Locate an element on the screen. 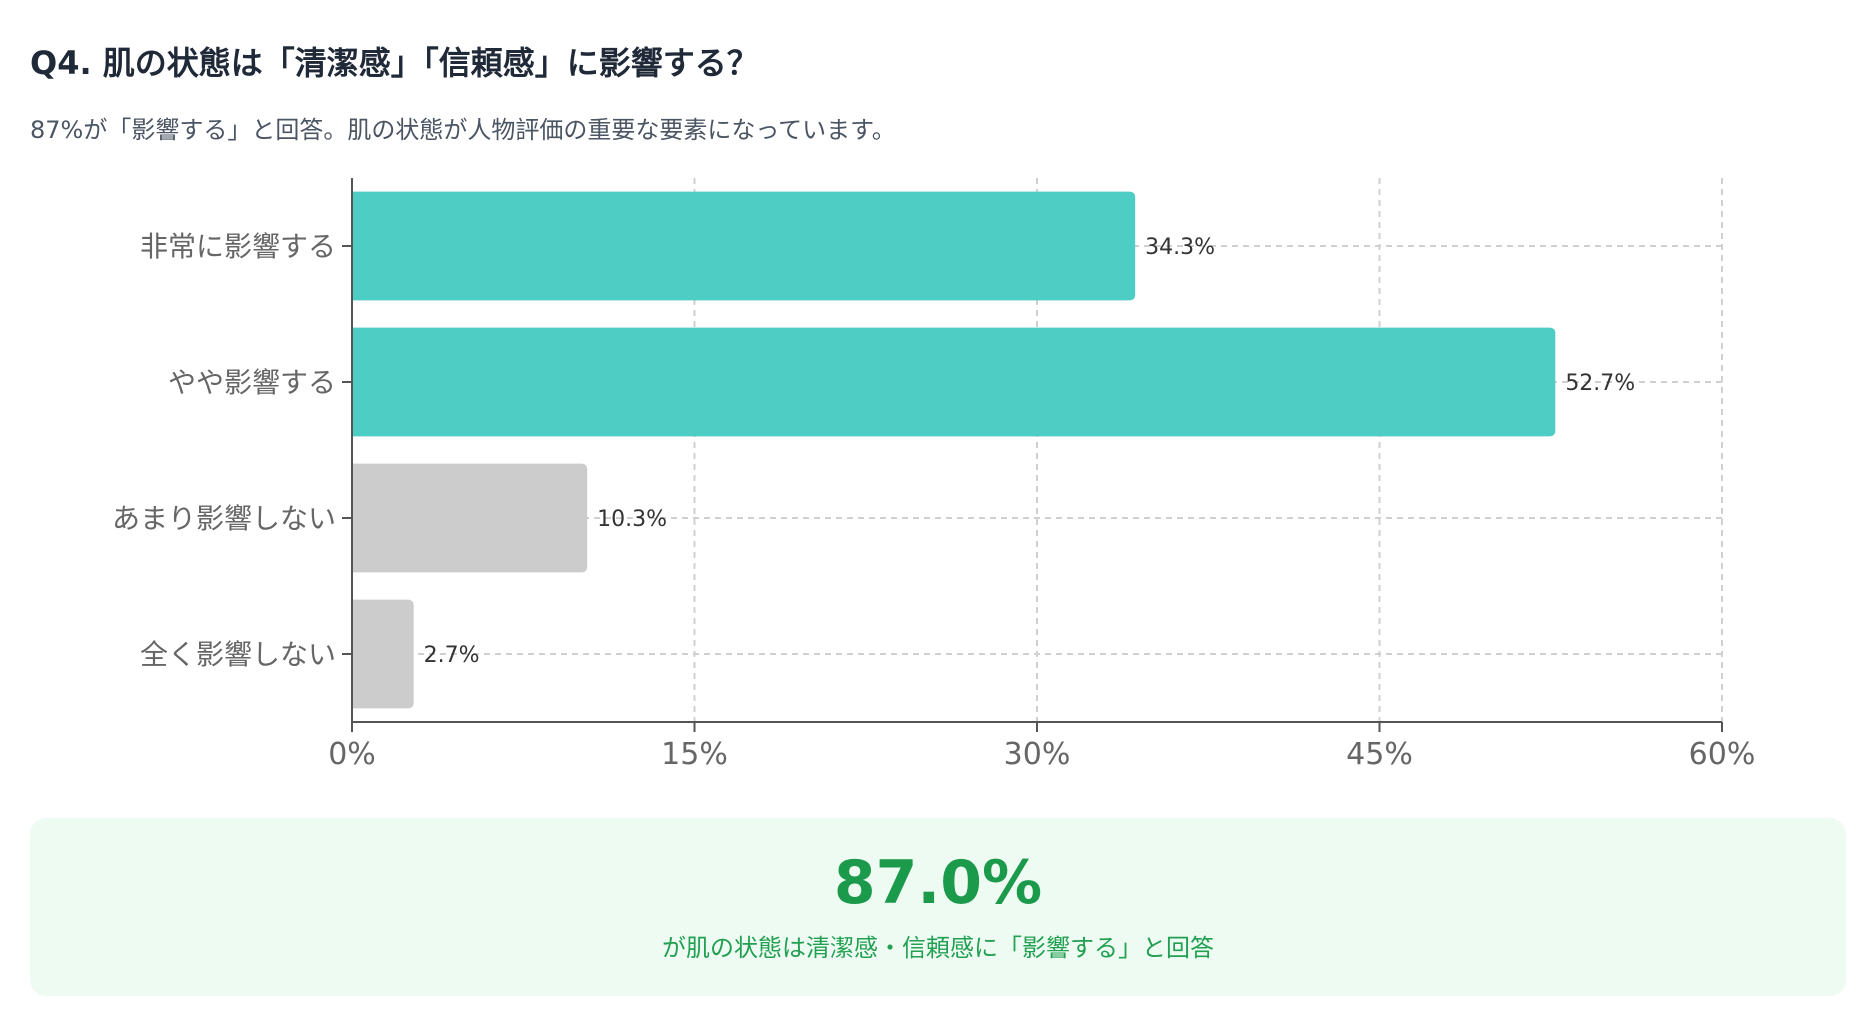  page-subtitle: 87%が「影響する」と回答。肌の状態が人物評価の重要な要素になっています。 is located at coordinates (463, 130).